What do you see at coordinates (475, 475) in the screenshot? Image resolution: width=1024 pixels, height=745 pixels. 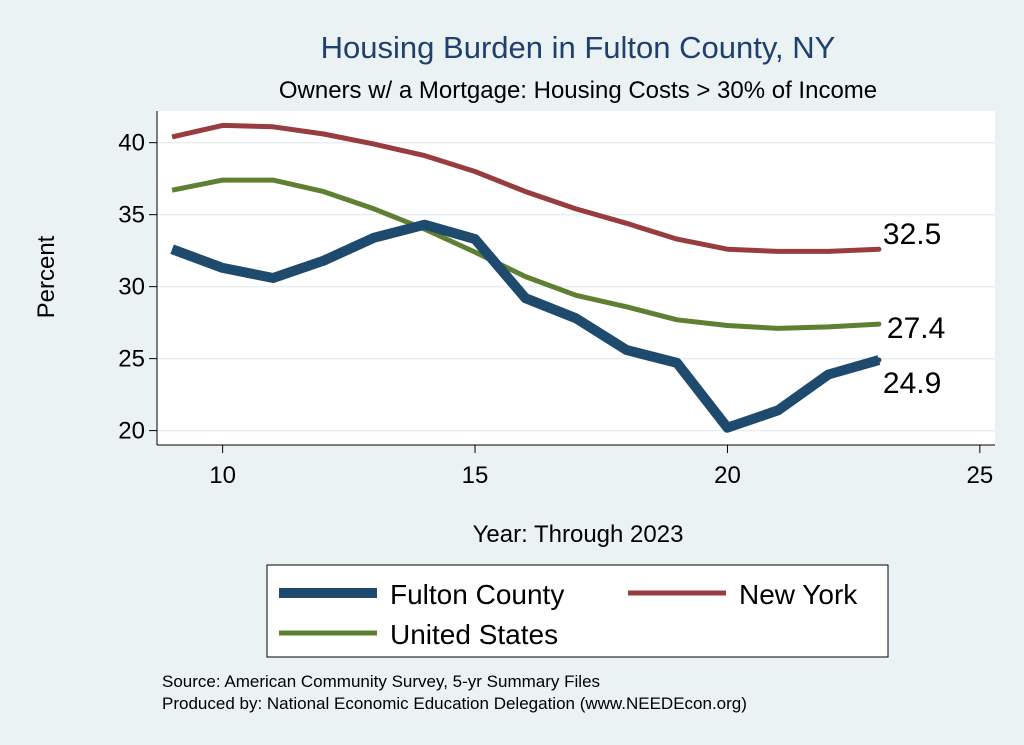 I see `x-tick-label: 15` at bounding box center [475, 475].